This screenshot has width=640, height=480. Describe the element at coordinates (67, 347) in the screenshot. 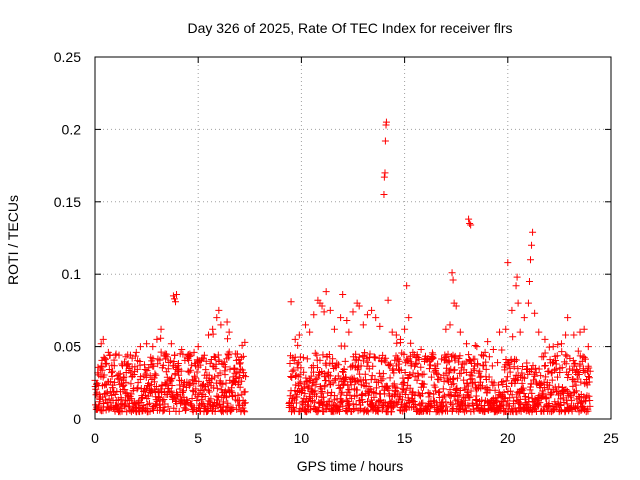

I see `y-tick-label: 0.05` at that location.